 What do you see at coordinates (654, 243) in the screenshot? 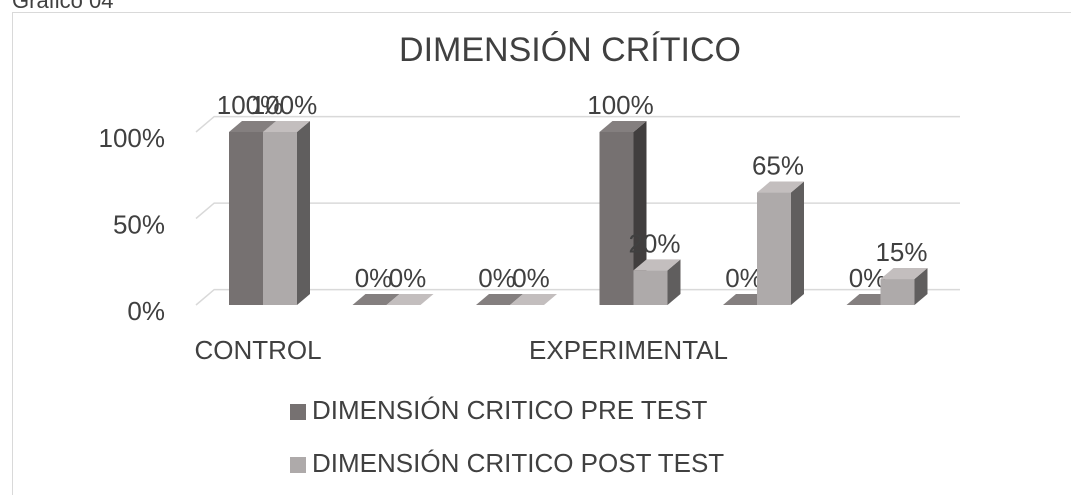
I see `data-label: 20%` at bounding box center [654, 243].